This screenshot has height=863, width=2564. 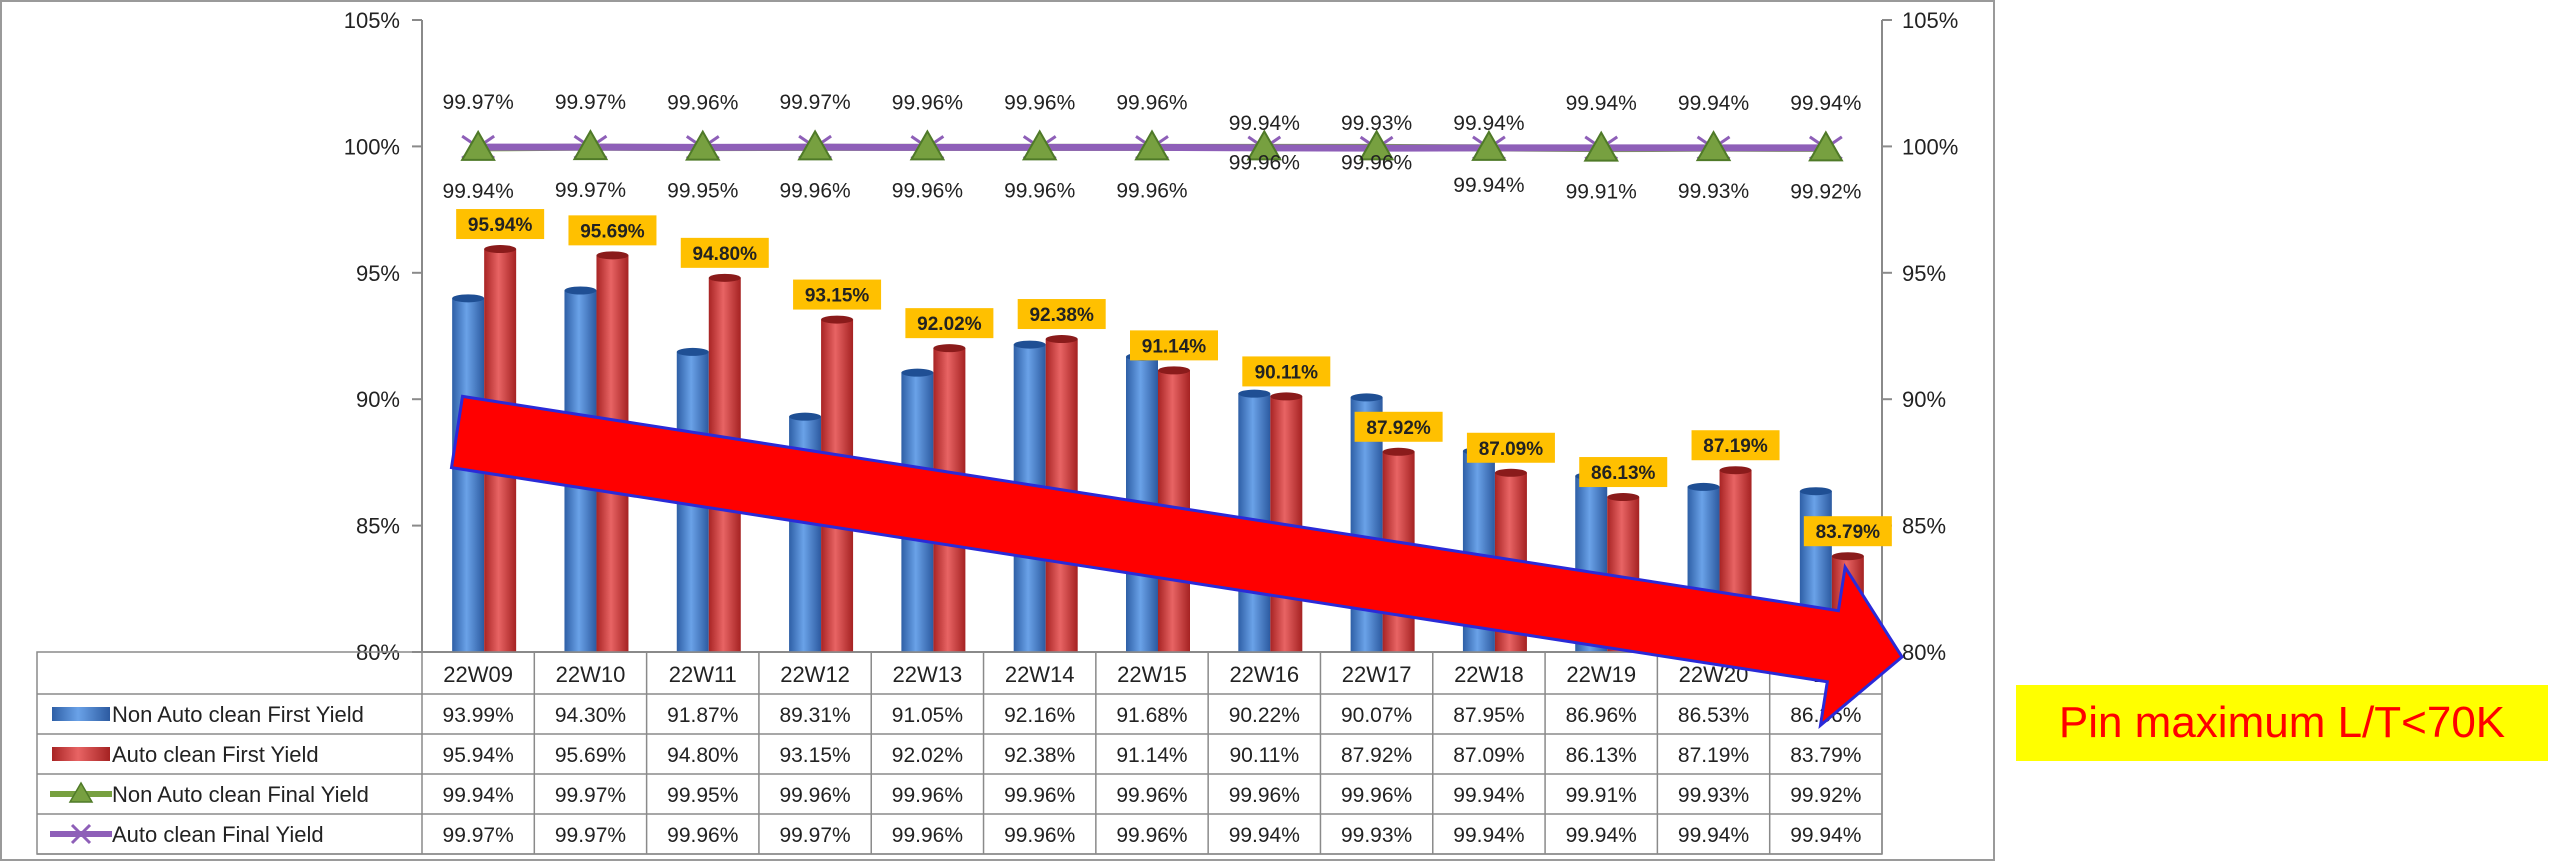 What do you see at coordinates (703, 674) in the screenshot?
I see `x-tick-label: 22W11` at bounding box center [703, 674].